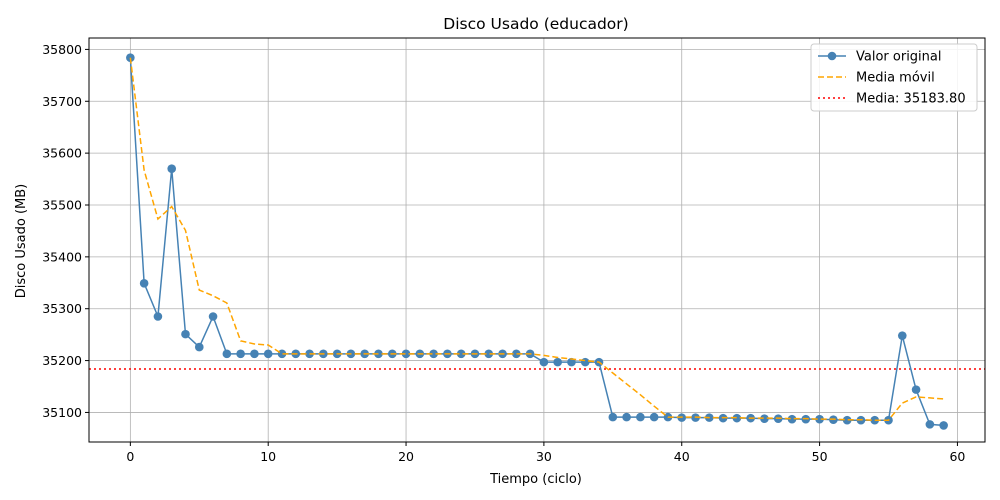 This screenshot has height=500, width=1000. Describe the element at coordinates (21, 241) in the screenshot. I see `y-axis-label: Disco Usado (MB)` at that location.